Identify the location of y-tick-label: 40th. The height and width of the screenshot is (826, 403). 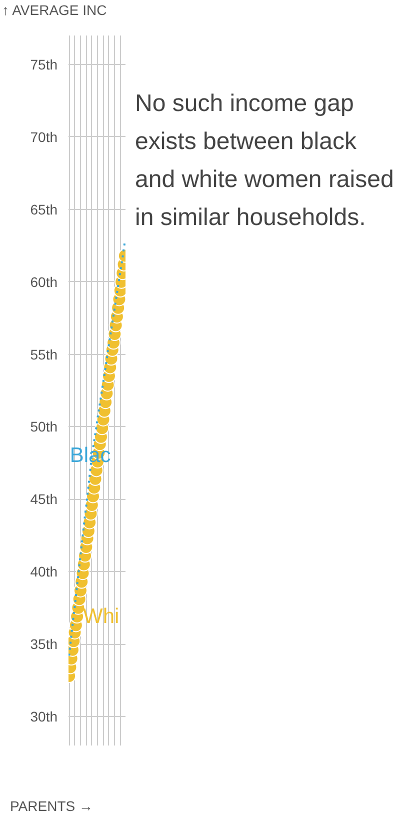
(44, 572).